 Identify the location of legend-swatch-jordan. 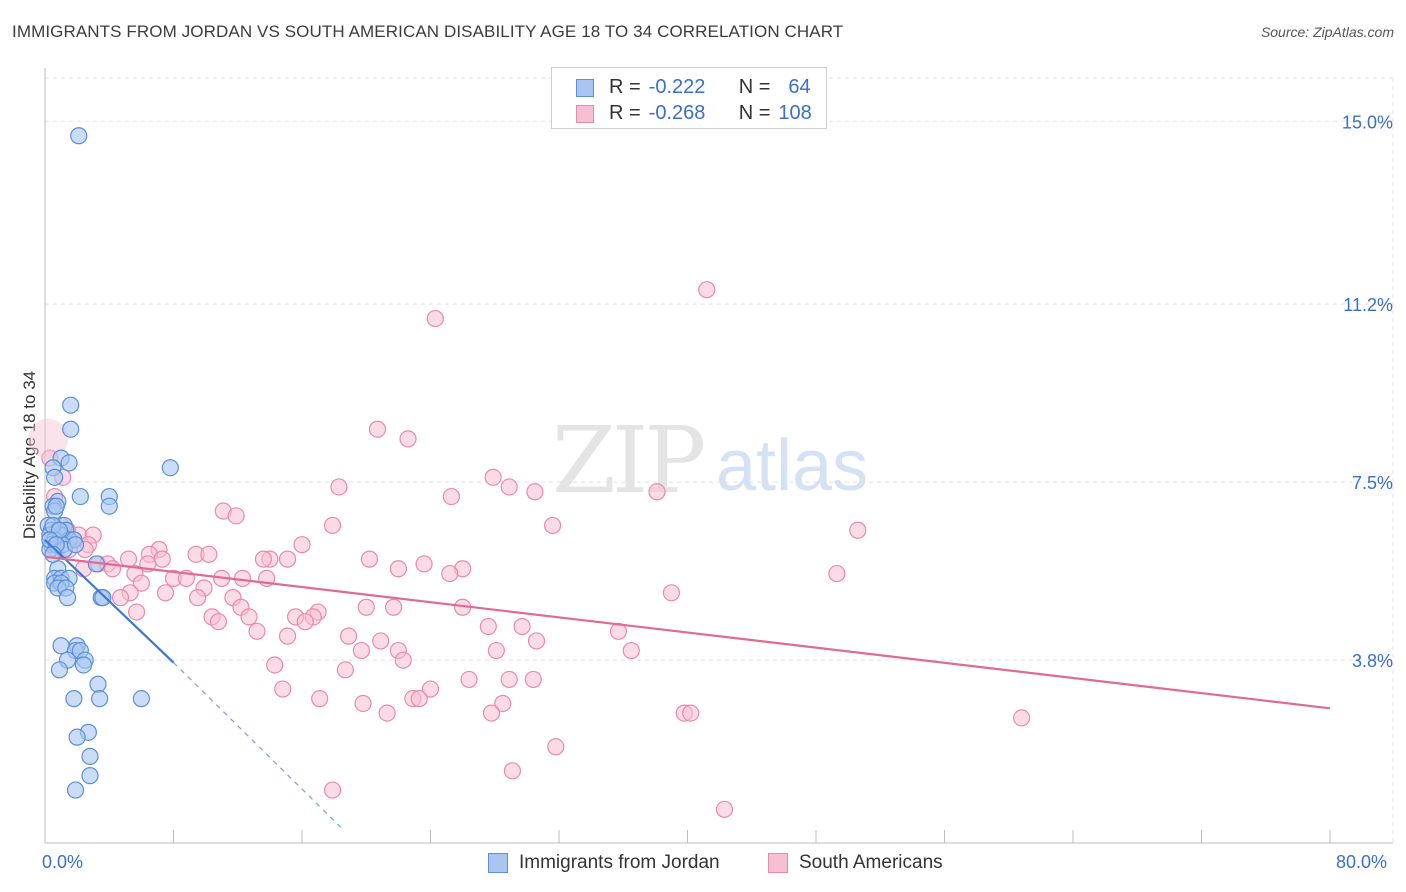
(585, 87).